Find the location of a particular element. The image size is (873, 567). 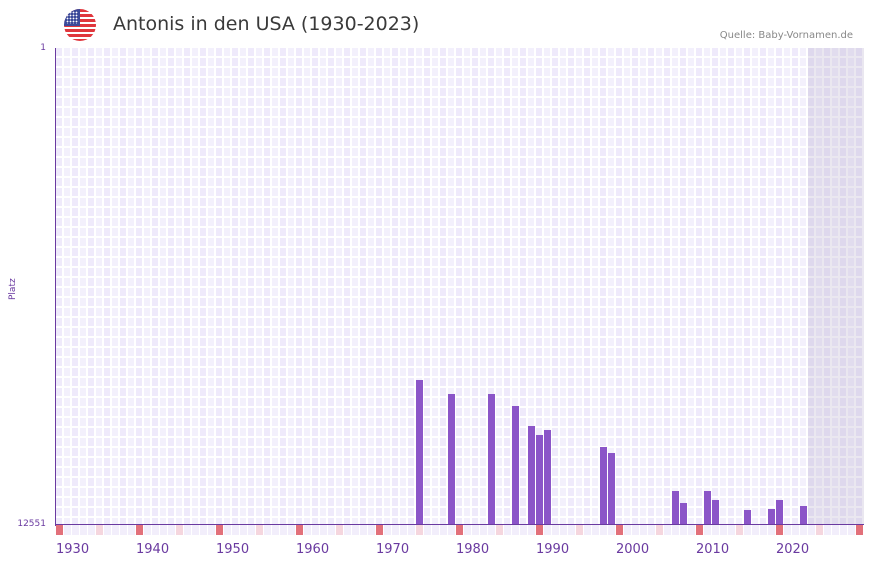

bar-1987 is located at coordinates (515, 465).